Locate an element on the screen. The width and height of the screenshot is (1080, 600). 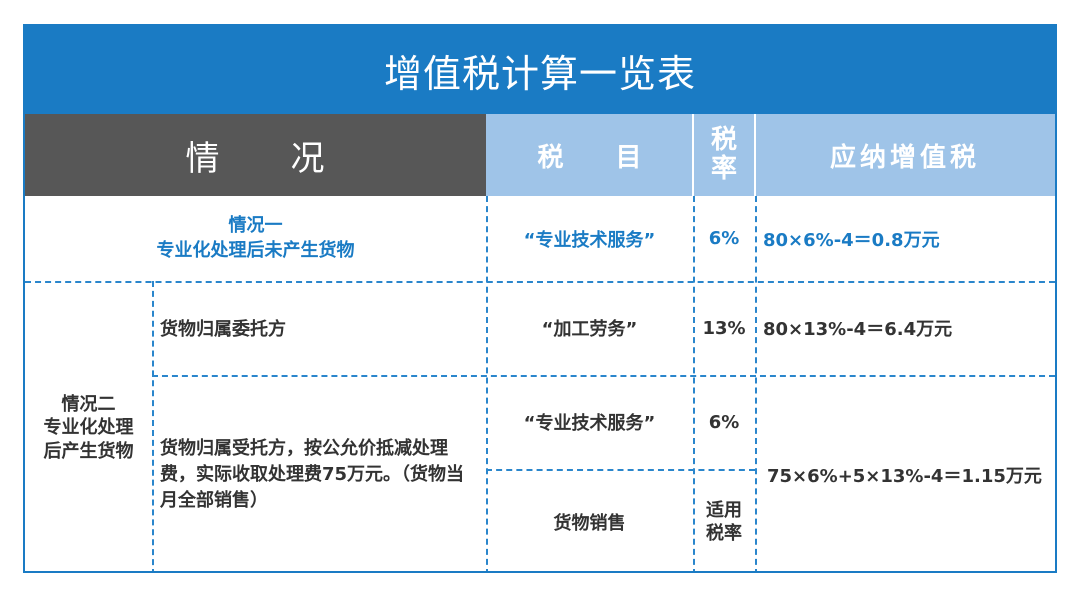
header-situation: 情 况 is located at coordinates (255, 155).